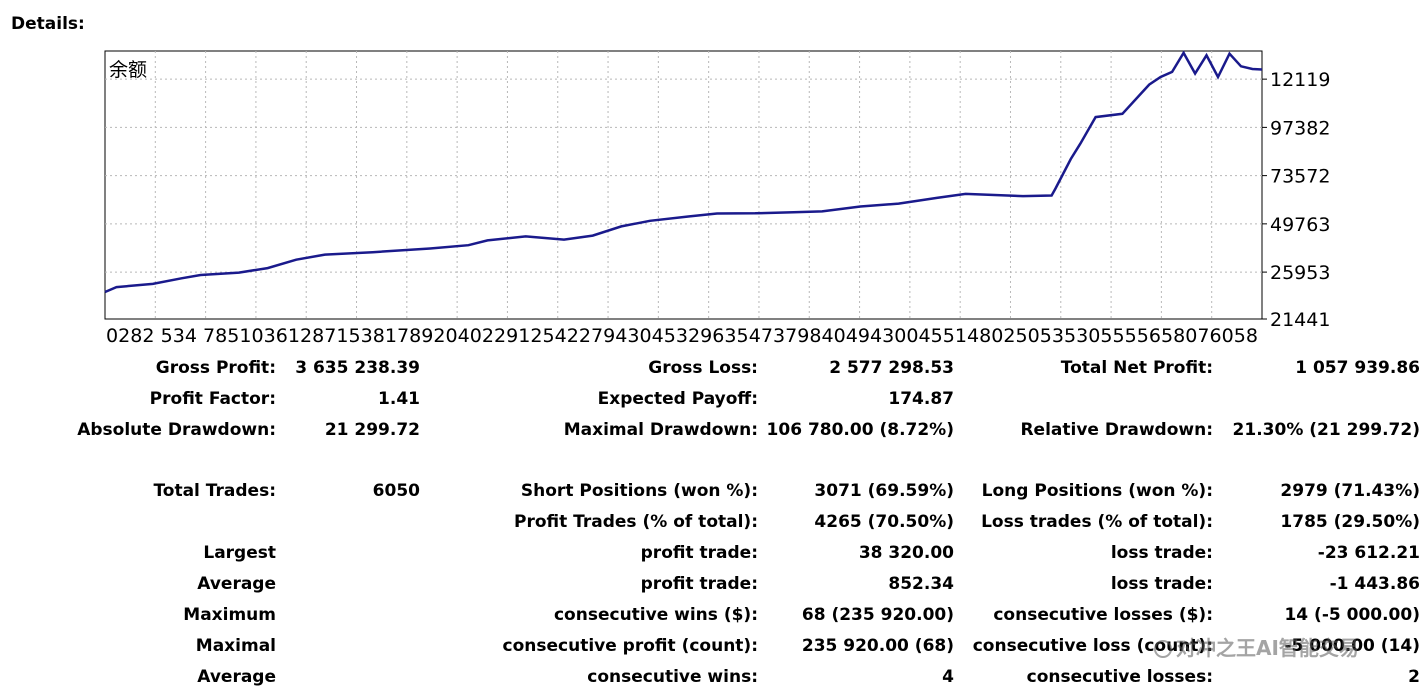 The height and width of the screenshot is (692, 1428). What do you see at coordinates (884, 521) in the screenshot?
I see `profit-trades-value: 4265 (70.50%)` at bounding box center [884, 521].